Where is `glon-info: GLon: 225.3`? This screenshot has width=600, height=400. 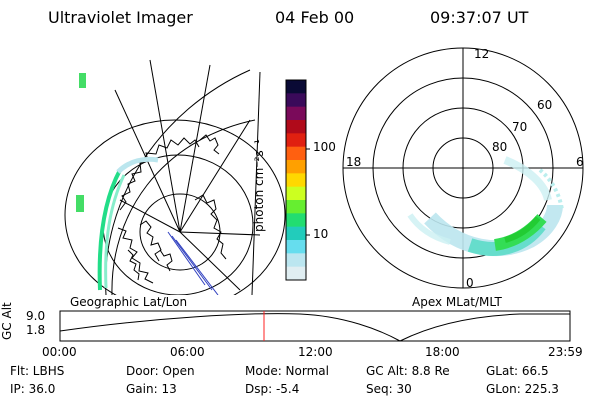 glon-info: GLon: 225.3 is located at coordinates (522, 389).